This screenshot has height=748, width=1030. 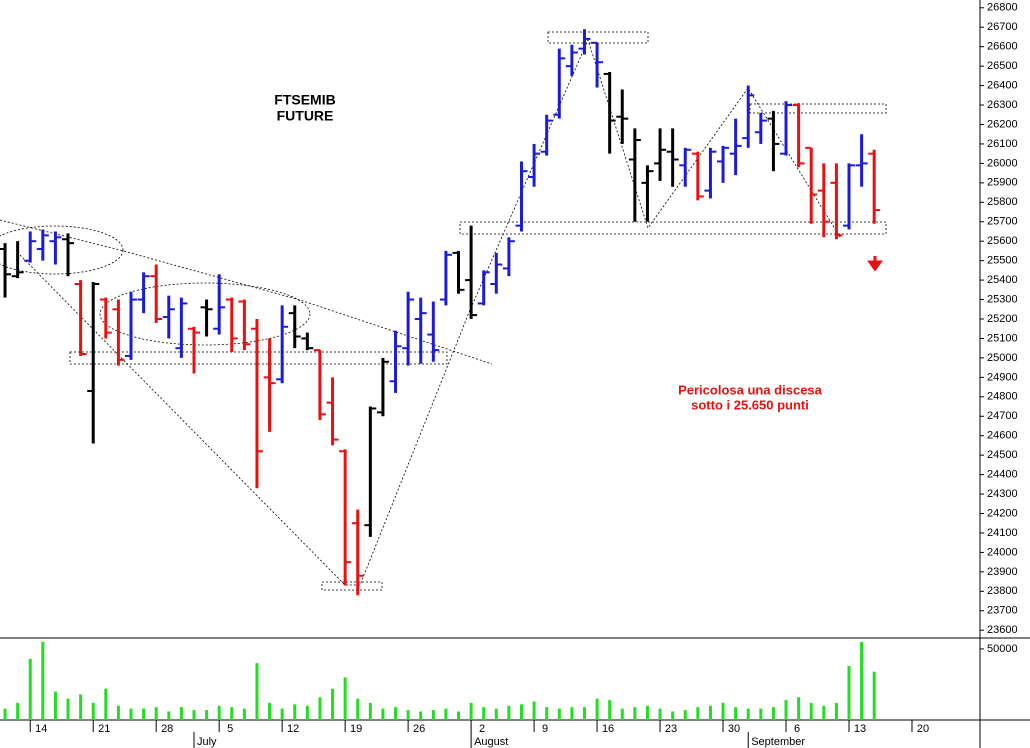 I want to click on x-tick-label: 12, so click(x=293, y=729).